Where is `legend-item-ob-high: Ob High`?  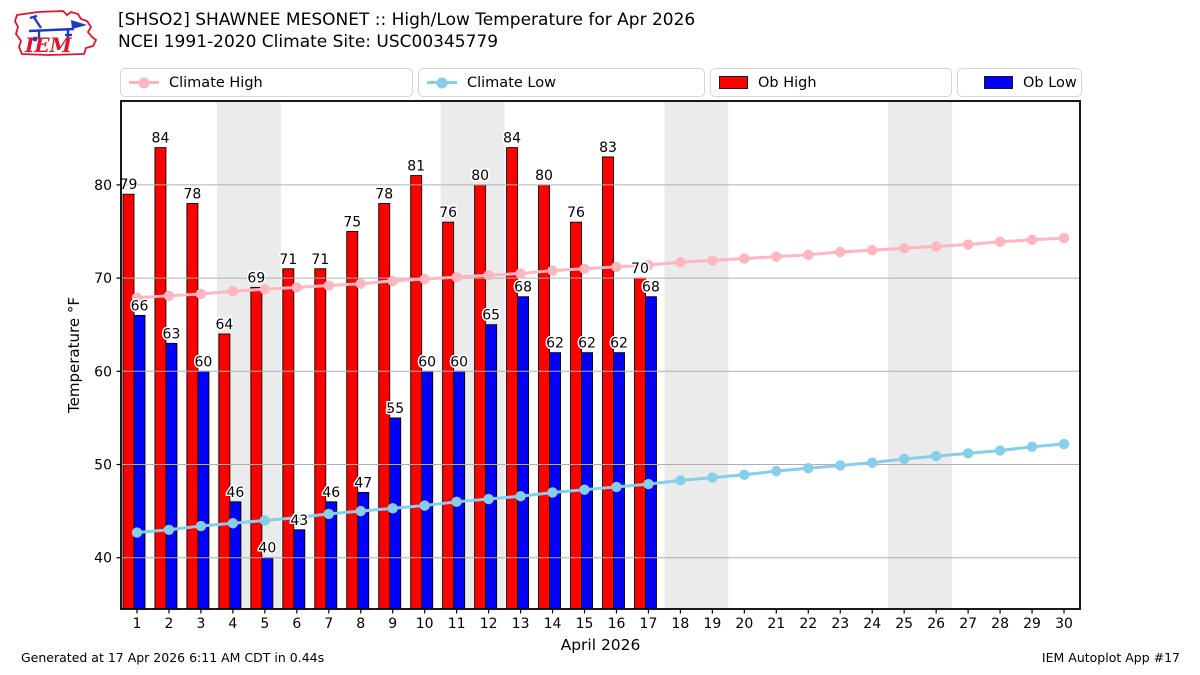 legend-item-ob-high: Ob High is located at coordinates (831, 82).